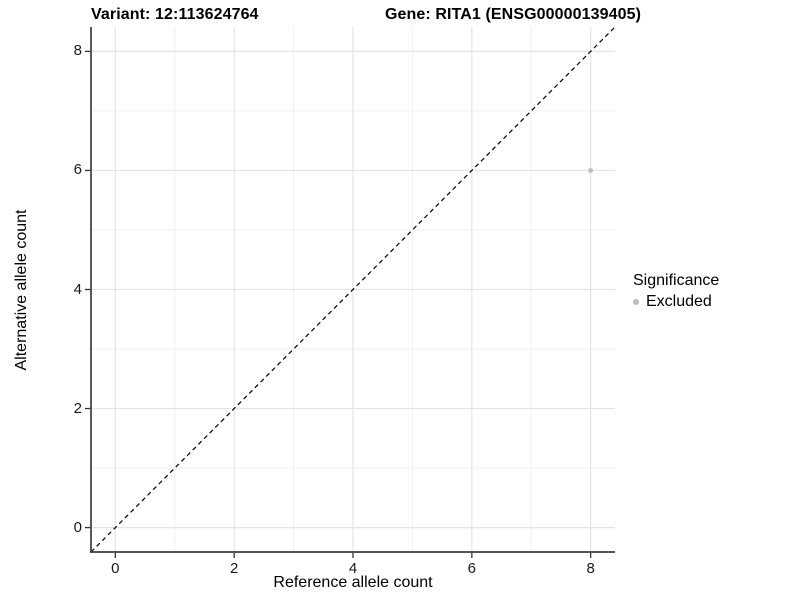 Image resolution: width=800 pixels, height=600 pixels. I want to click on y-tick-label: 6, so click(77, 170).